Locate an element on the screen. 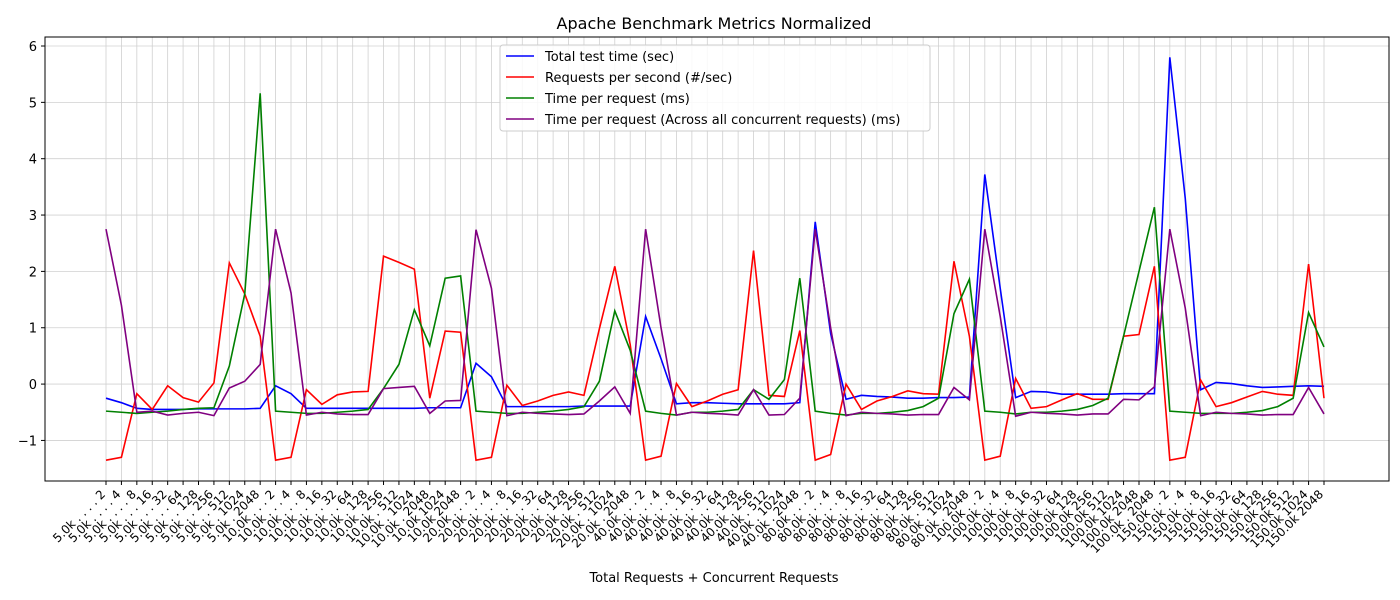 Image resolution: width=1400 pixels, height=600 pixels. legend-label: Requests per second (#/sec) is located at coordinates (638, 78).